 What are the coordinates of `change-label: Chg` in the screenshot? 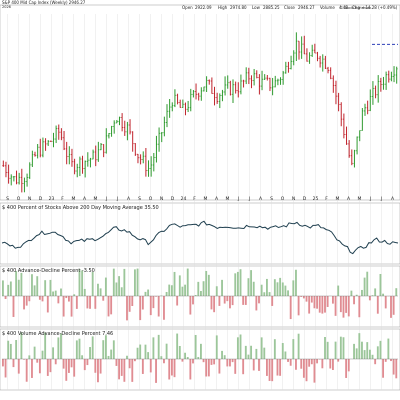 It's located at (356, 7).